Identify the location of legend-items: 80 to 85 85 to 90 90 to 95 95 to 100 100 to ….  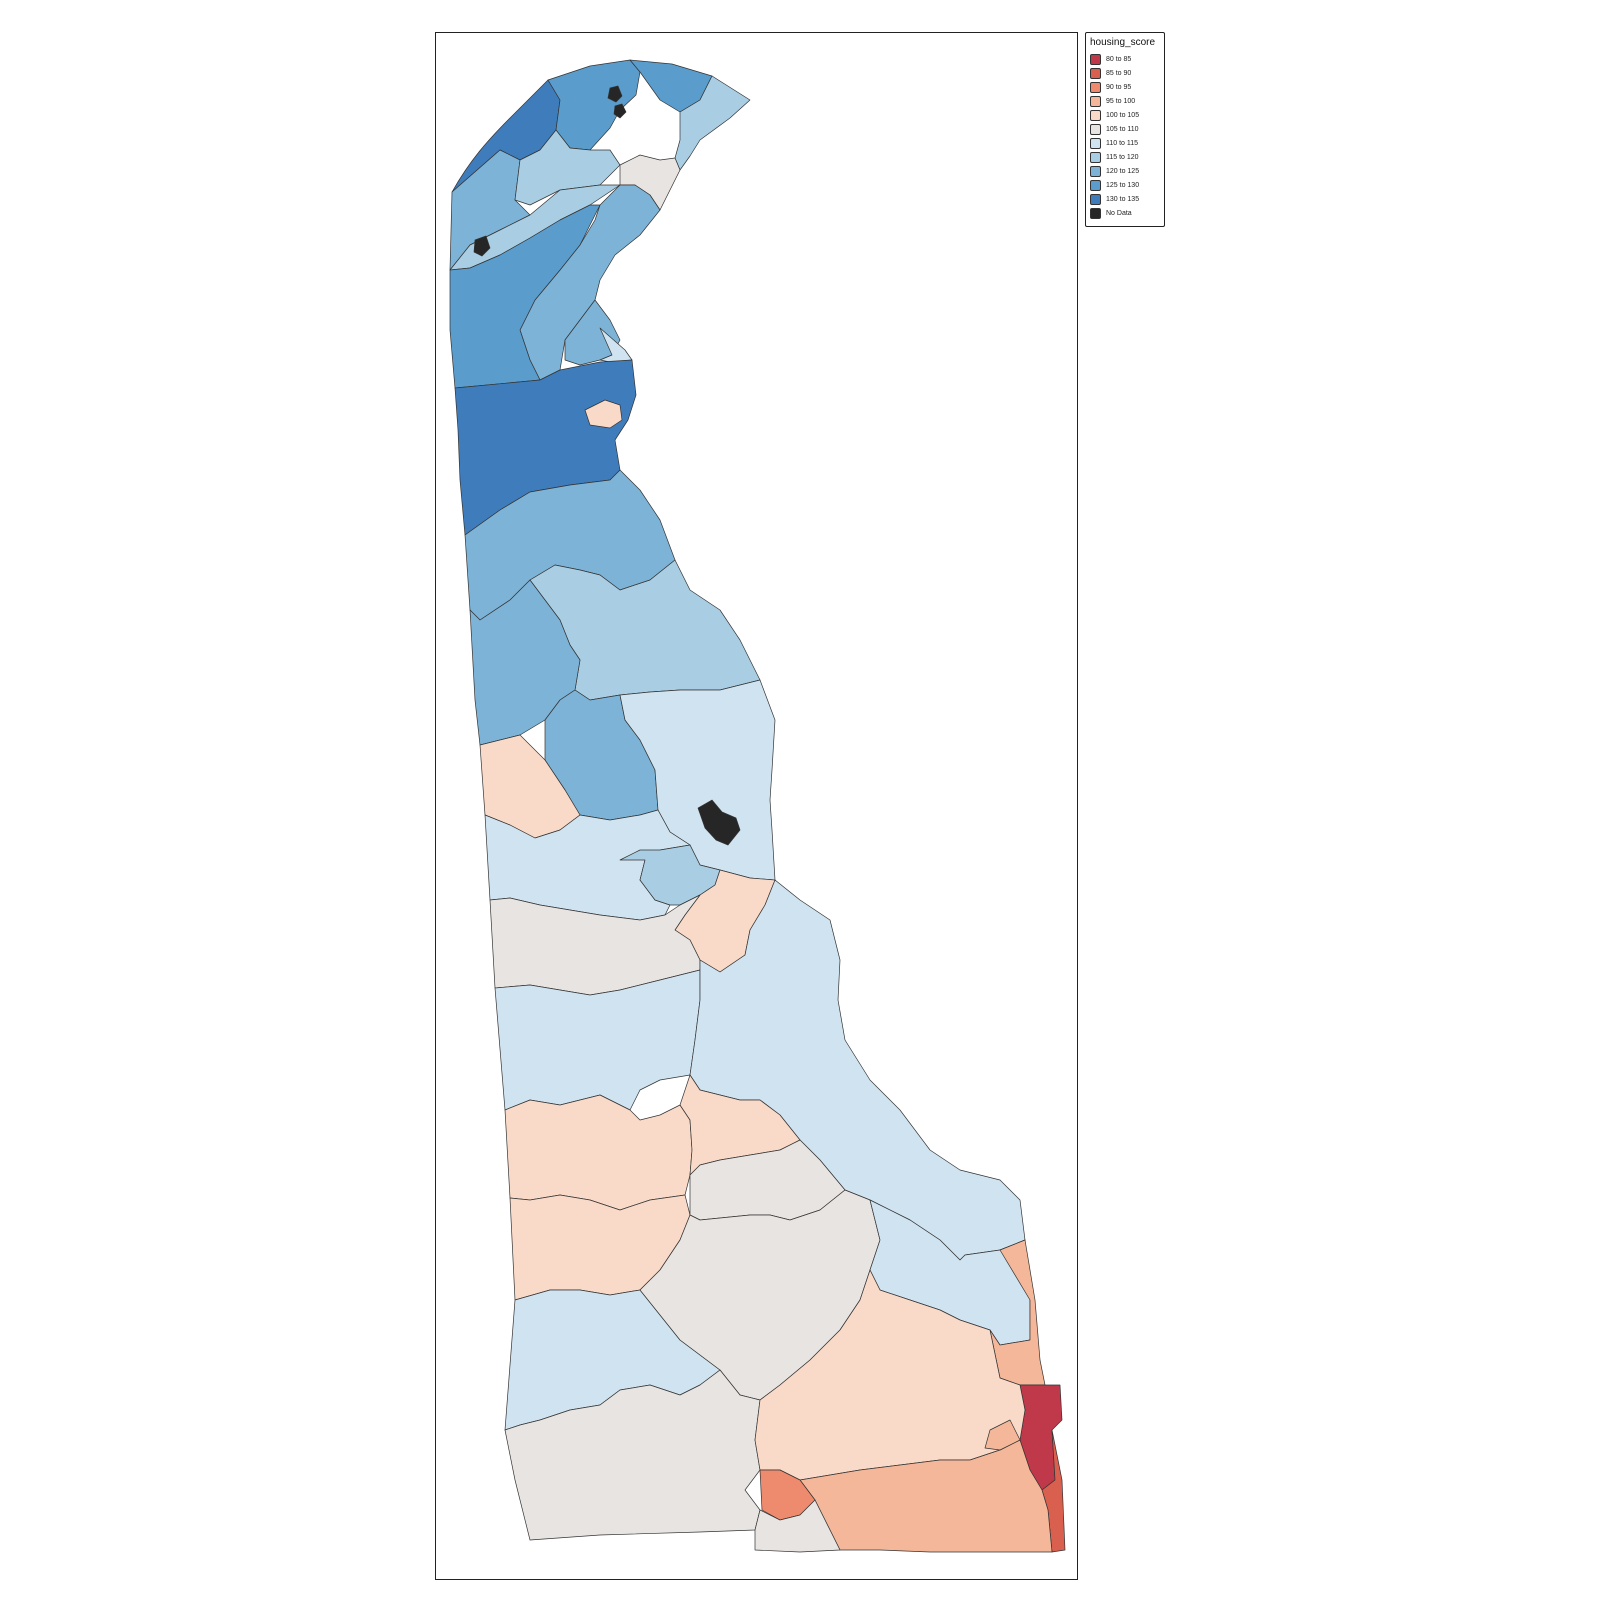
(1125, 136).